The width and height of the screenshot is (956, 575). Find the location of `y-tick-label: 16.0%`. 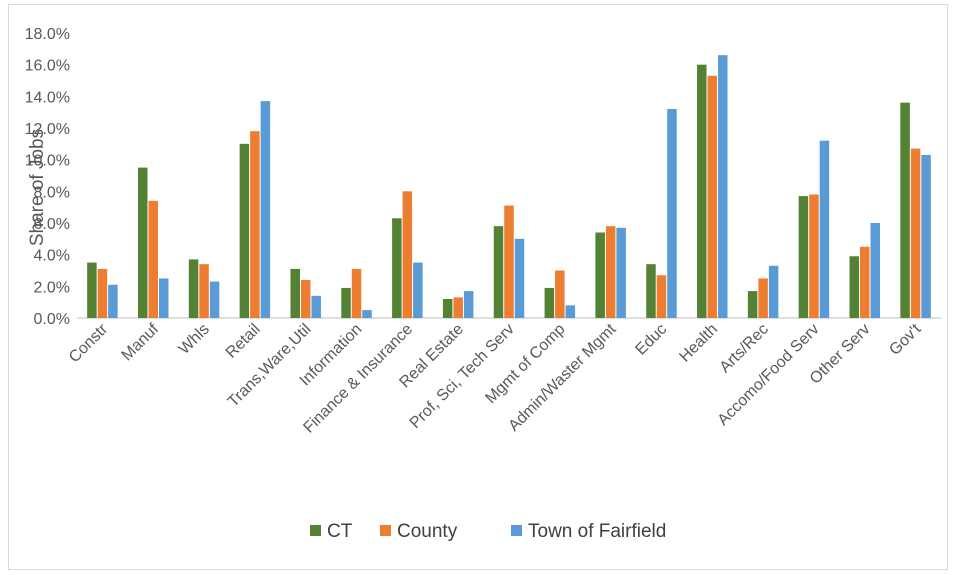

y-tick-label: 16.0% is located at coordinates (47, 66).